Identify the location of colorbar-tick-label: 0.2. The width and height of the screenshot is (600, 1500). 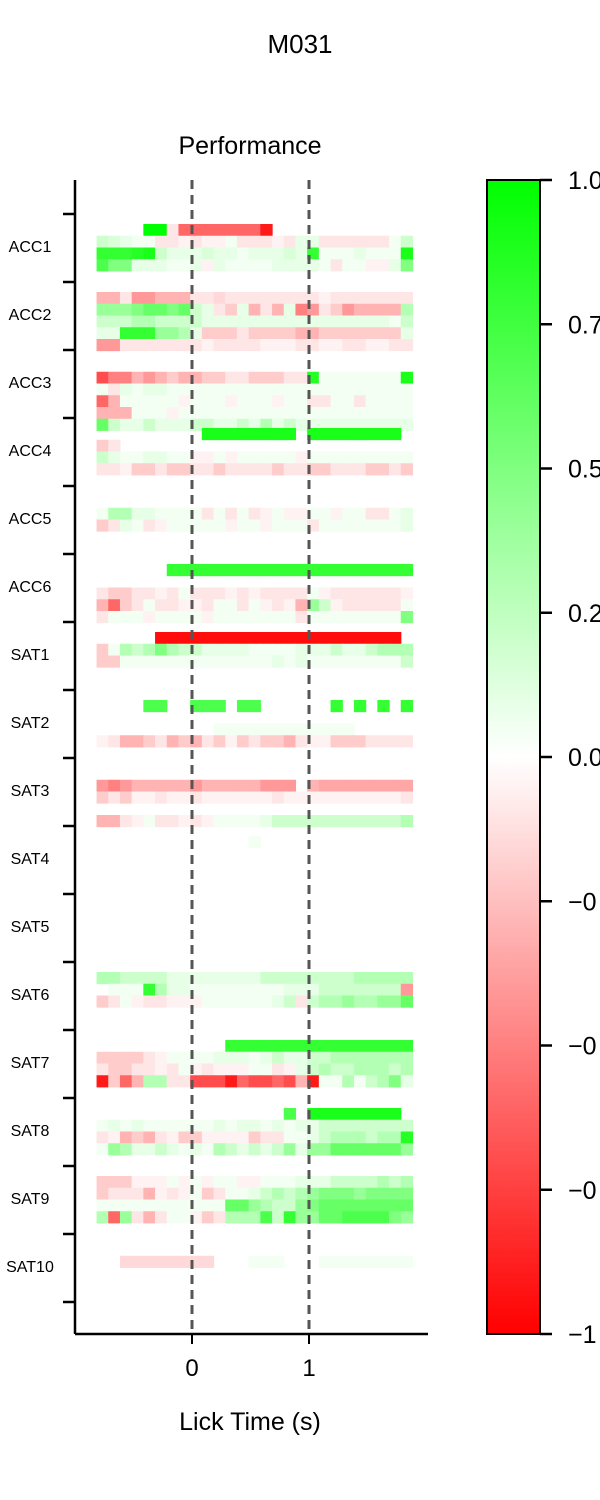
(584, 614).